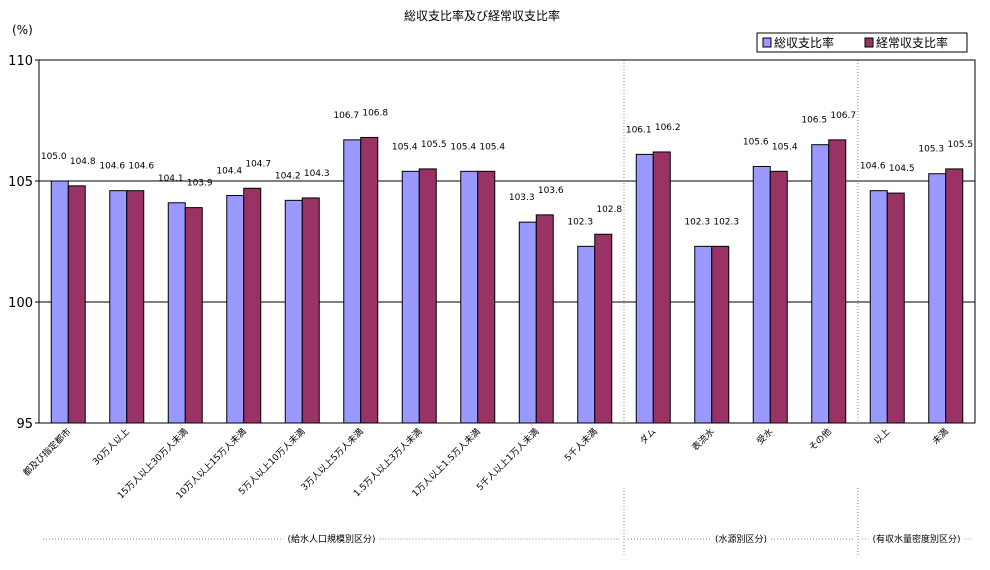 This screenshot has width=990, height=570. Describe the element at coordinates (507, 539) in the screenshot. I see `group-labels: (給水人口規模別区分) (水源別区分) (有収水量密度別区分)` at that location.